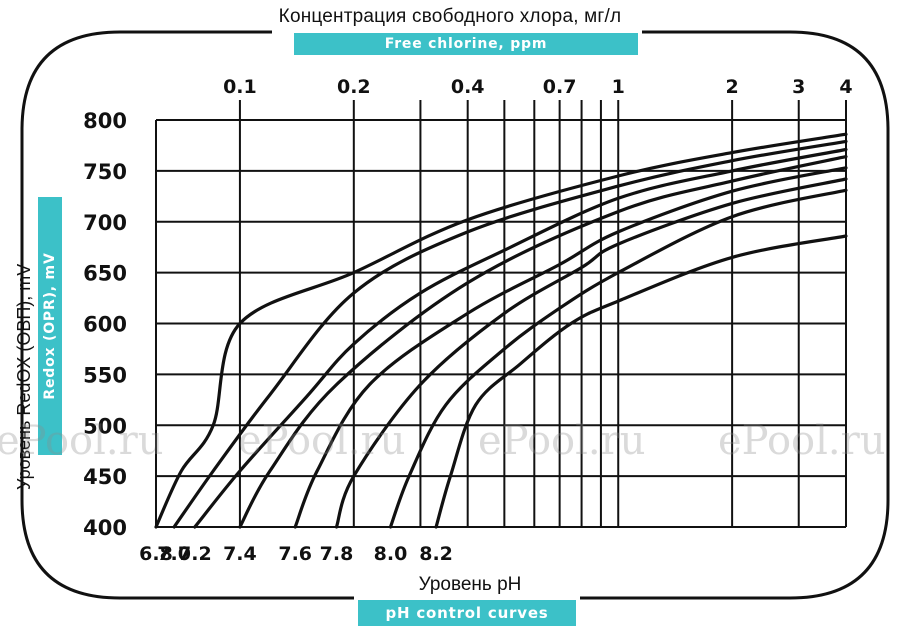  I want to click on ph-label: 7.6, so click(295, 554).